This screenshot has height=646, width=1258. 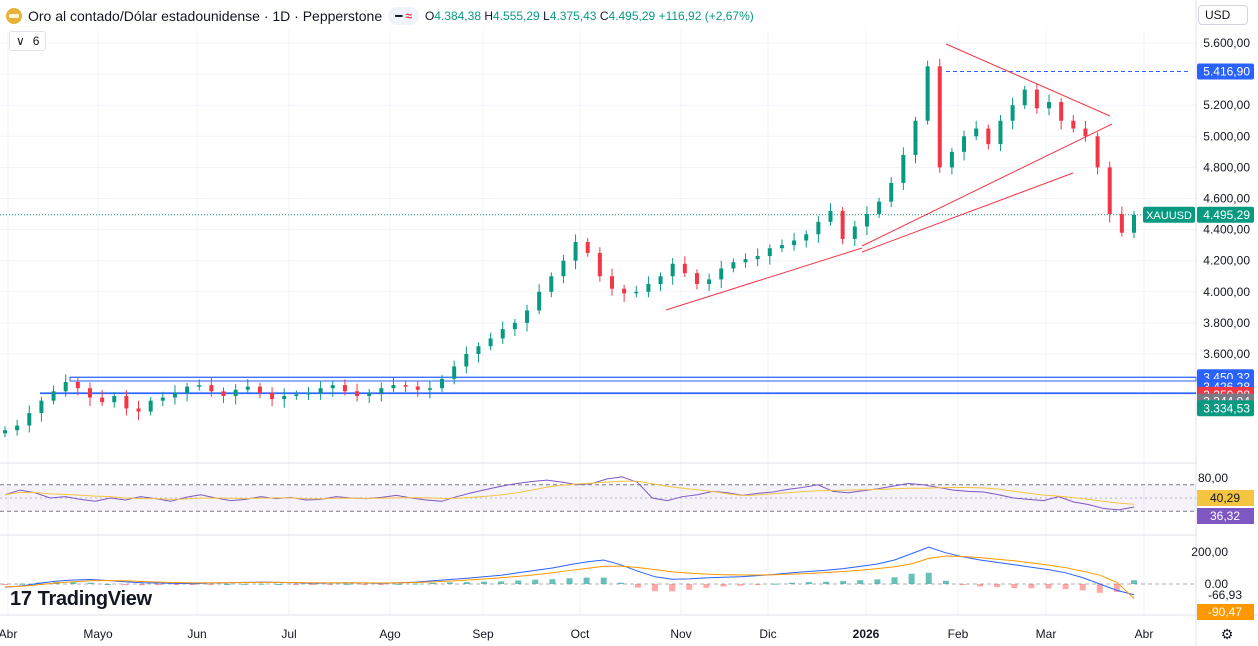 What do you see at coordinates (1225, 71) in the screenshot?
I see `level-price-tag-bg` at bounding box center [1225, 71].